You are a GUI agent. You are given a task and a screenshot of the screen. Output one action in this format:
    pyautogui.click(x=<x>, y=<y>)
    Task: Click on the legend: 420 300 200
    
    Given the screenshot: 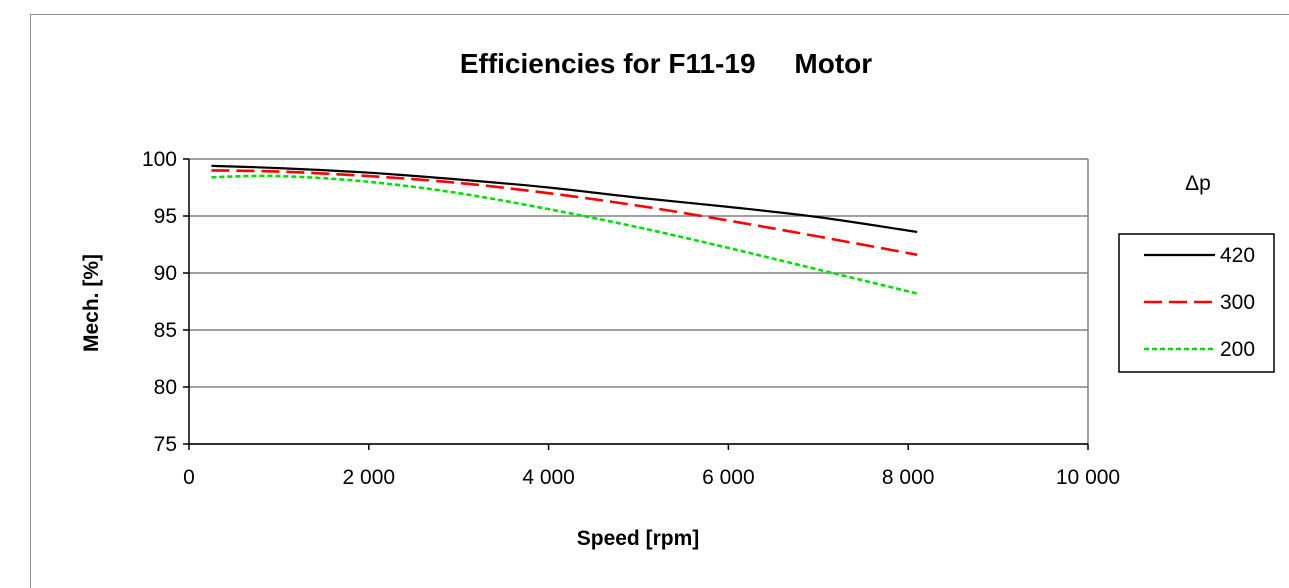 What is the action you would take?
    pyautogui.click(x=1196, y=303)
    